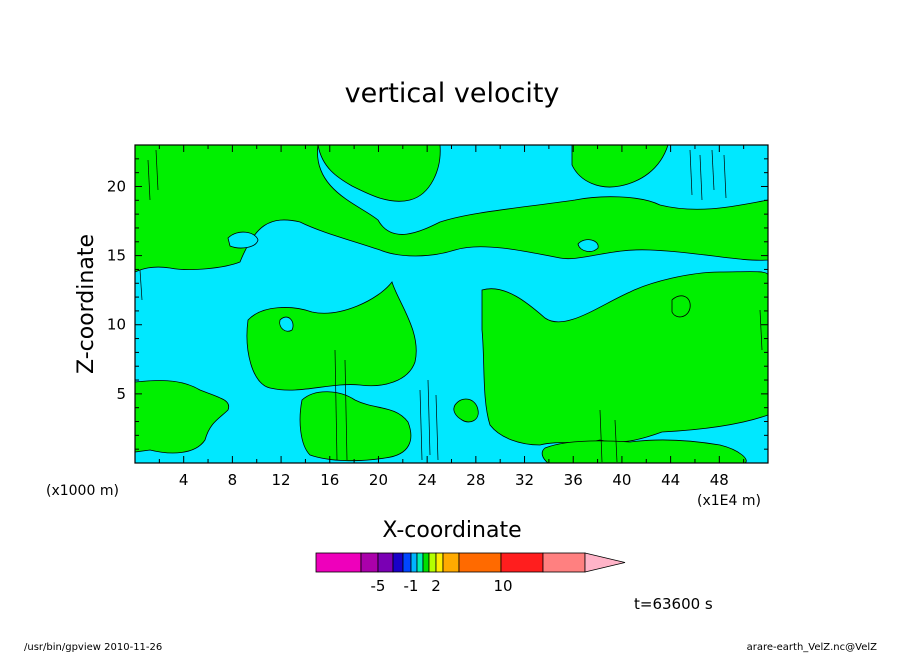 This screenshot has width=904, height=654. Describe the element at coordinates (82, 491) in the screenshot. I see `x-unit-left: (x1000 m)` at that location.